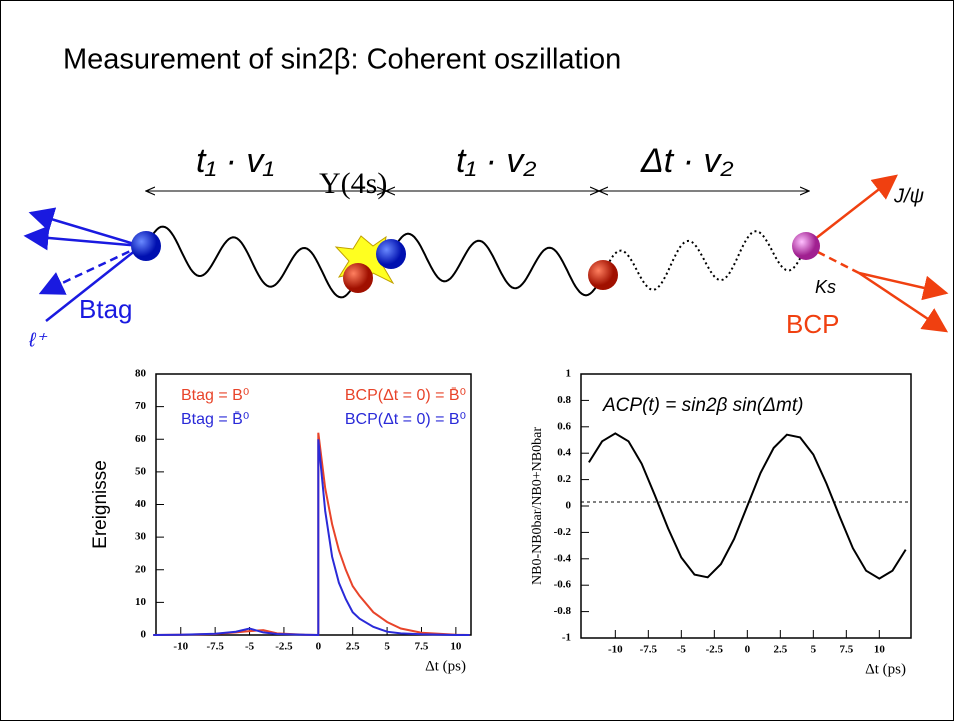 This screenshot has width=954, height=721. I want to click on y-tick-label: 60, so click(141, 439).